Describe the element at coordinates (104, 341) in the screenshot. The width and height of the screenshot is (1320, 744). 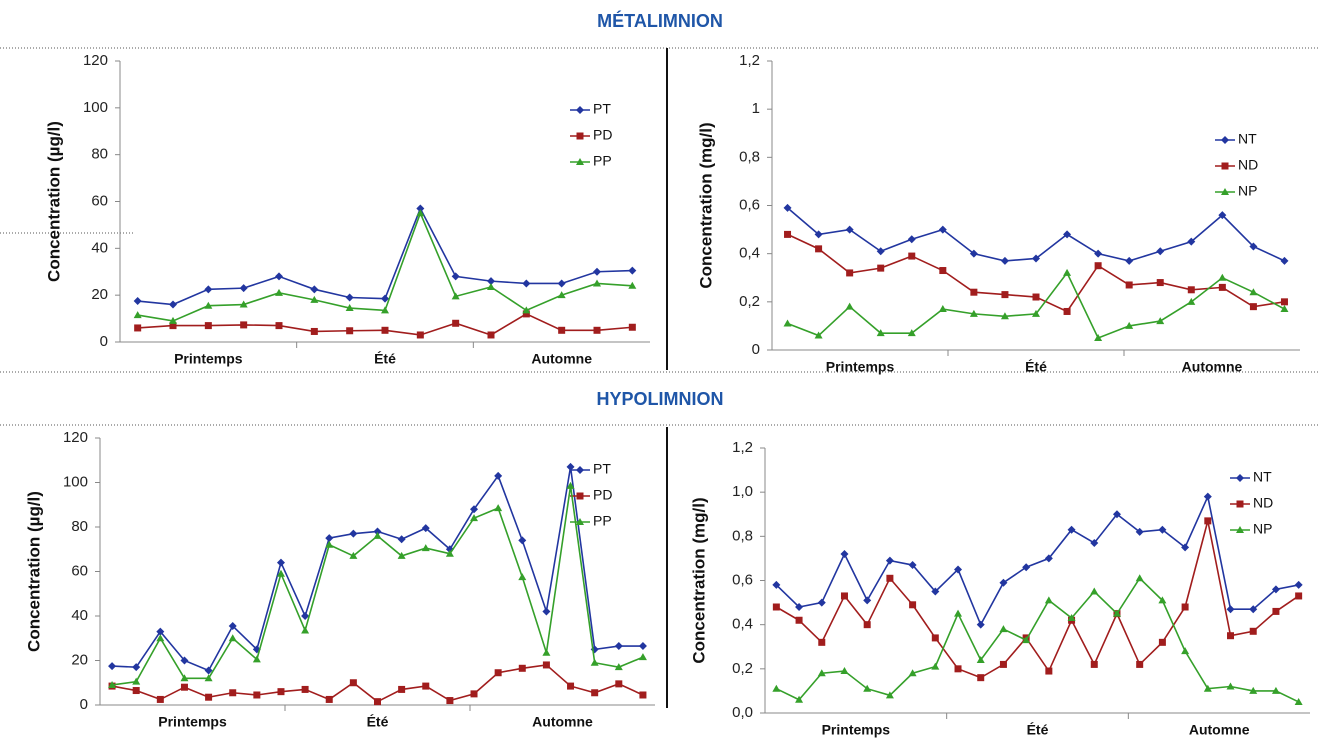
I see `y-tick-label: 0` at that location.